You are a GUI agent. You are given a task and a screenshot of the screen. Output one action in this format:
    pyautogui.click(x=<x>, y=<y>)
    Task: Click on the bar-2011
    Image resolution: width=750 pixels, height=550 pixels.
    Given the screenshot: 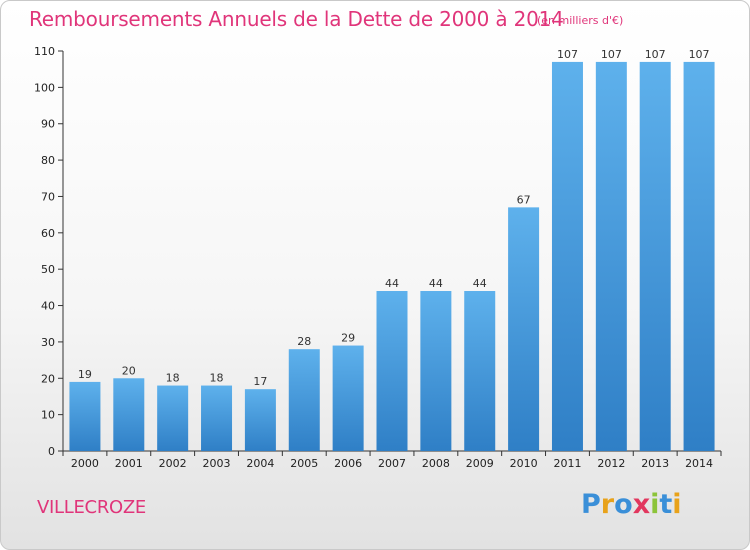 What is the action you would take?
    pyautogui.click(x=567, y=256)
    